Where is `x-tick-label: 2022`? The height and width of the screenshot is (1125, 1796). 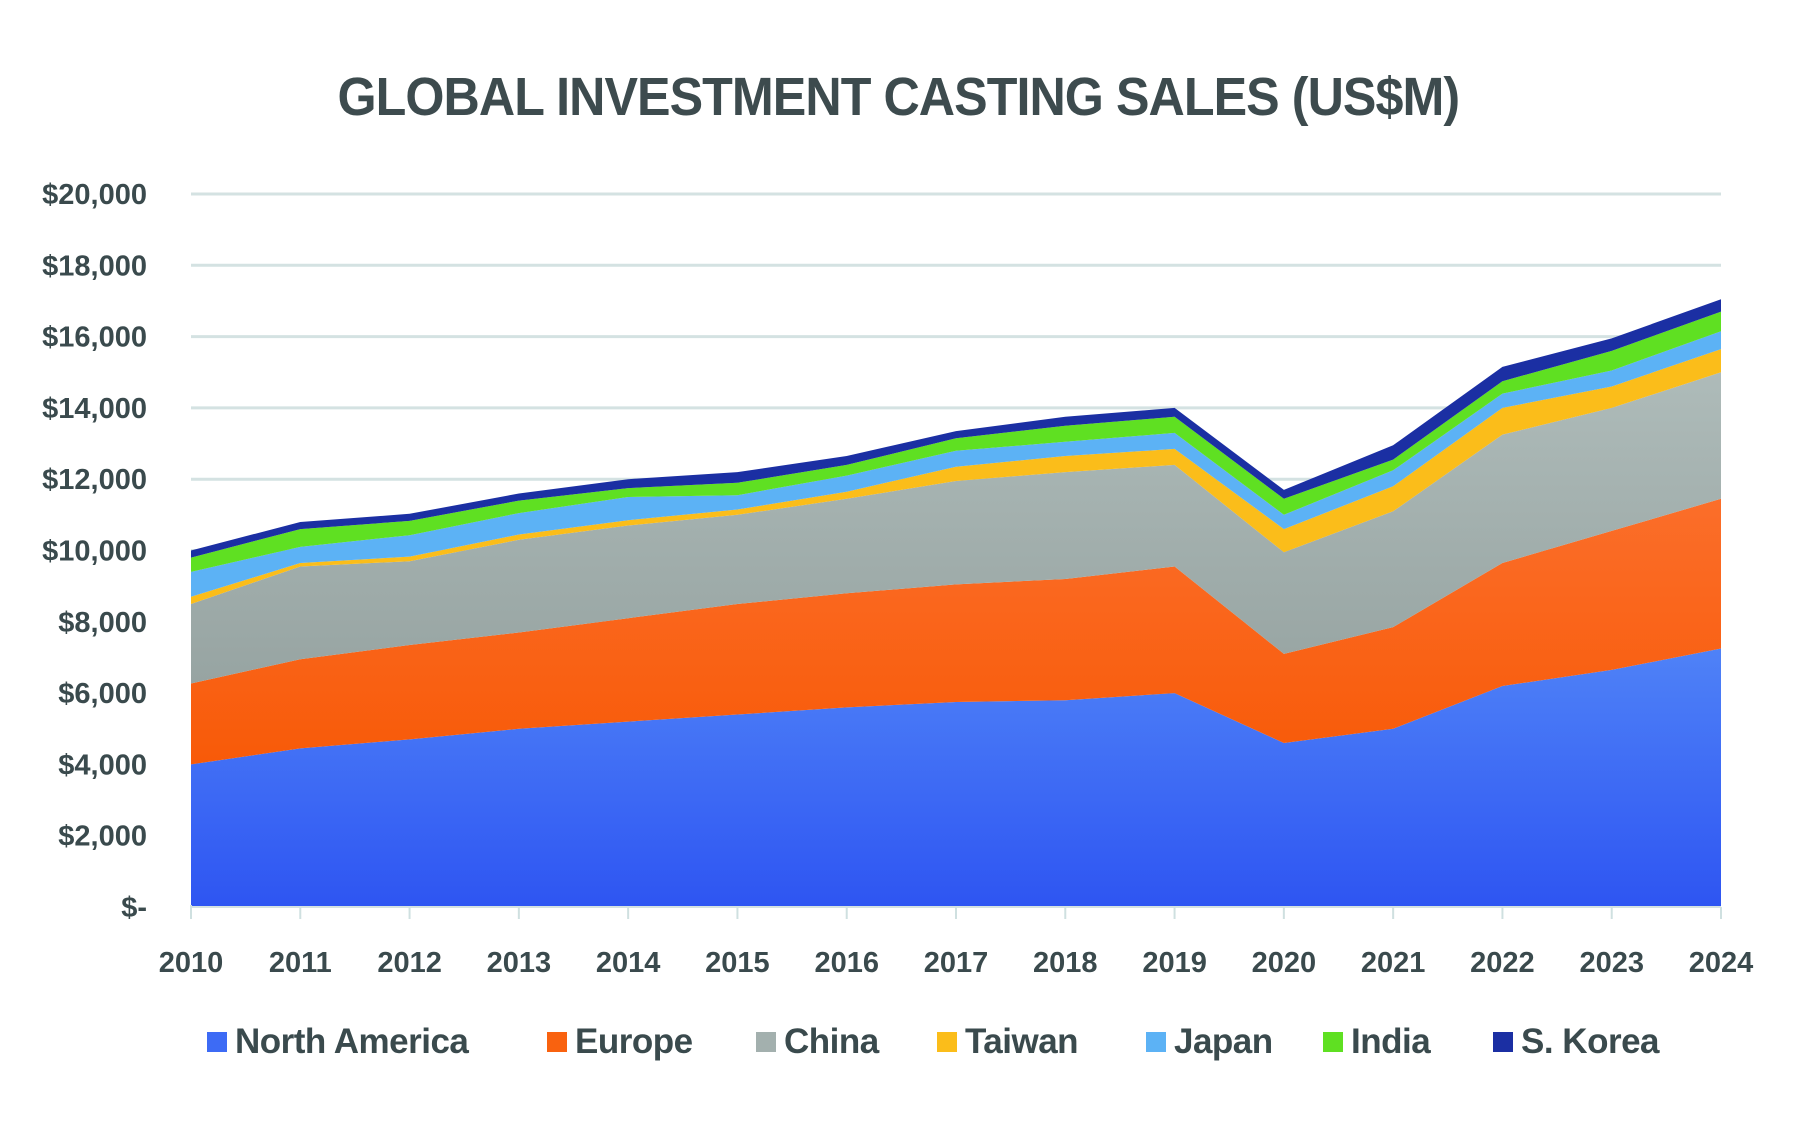
x-tick-label: 2022 is located at coordinates (1502, 963).